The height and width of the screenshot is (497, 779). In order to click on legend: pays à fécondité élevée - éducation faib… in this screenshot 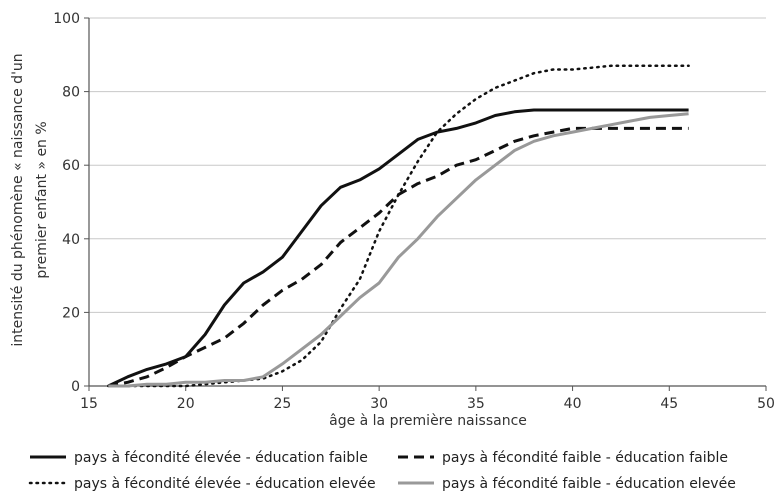, I will do `click(382, 471)`.